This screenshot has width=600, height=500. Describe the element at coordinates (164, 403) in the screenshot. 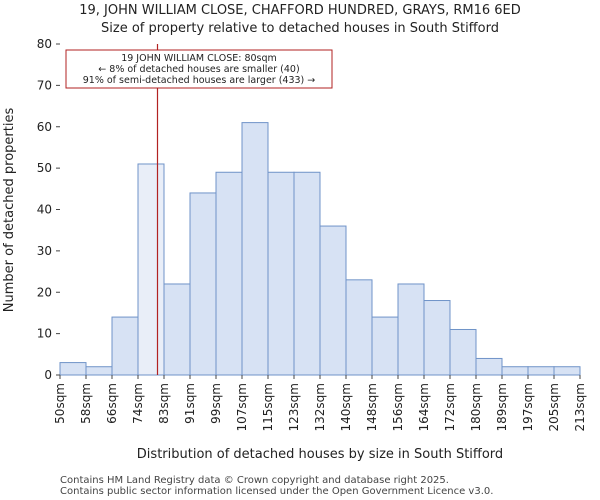

I see `x-tick-label: 83sqm` at that location.